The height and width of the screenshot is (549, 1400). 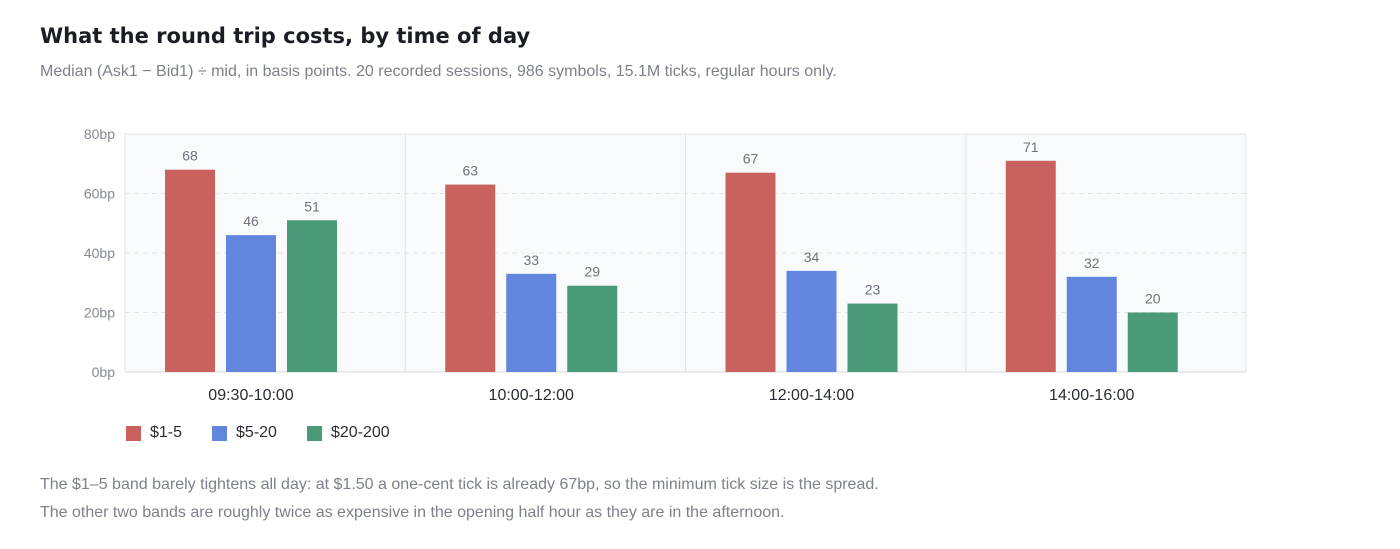 What do you see at coordinates (1153, 299) in the screenshot?
I see `data-label: 20` at bounding box center [1153, 299].